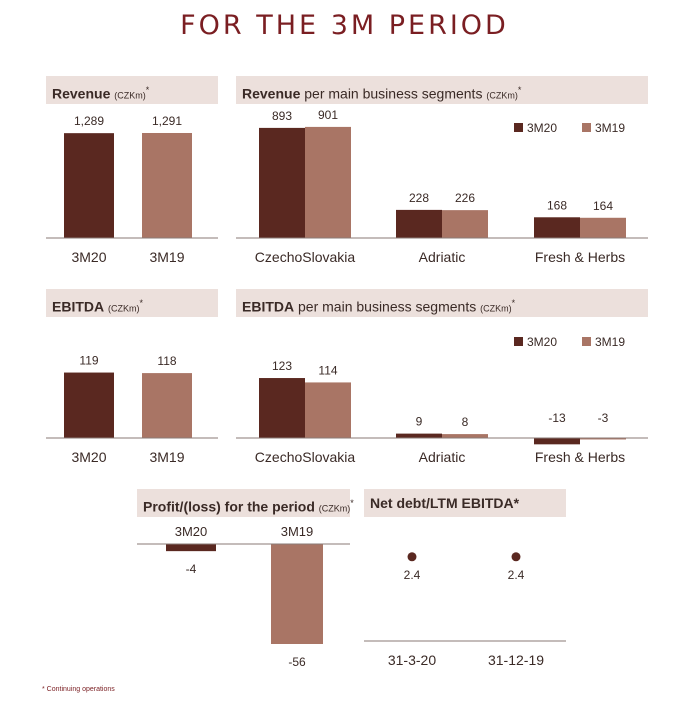 This screenshot has width=689, height=702. Describe the element at coordinates (557, 205) in the screenshot. I see `data-label-3M20-Fresh & Herbs: 168` at that location.